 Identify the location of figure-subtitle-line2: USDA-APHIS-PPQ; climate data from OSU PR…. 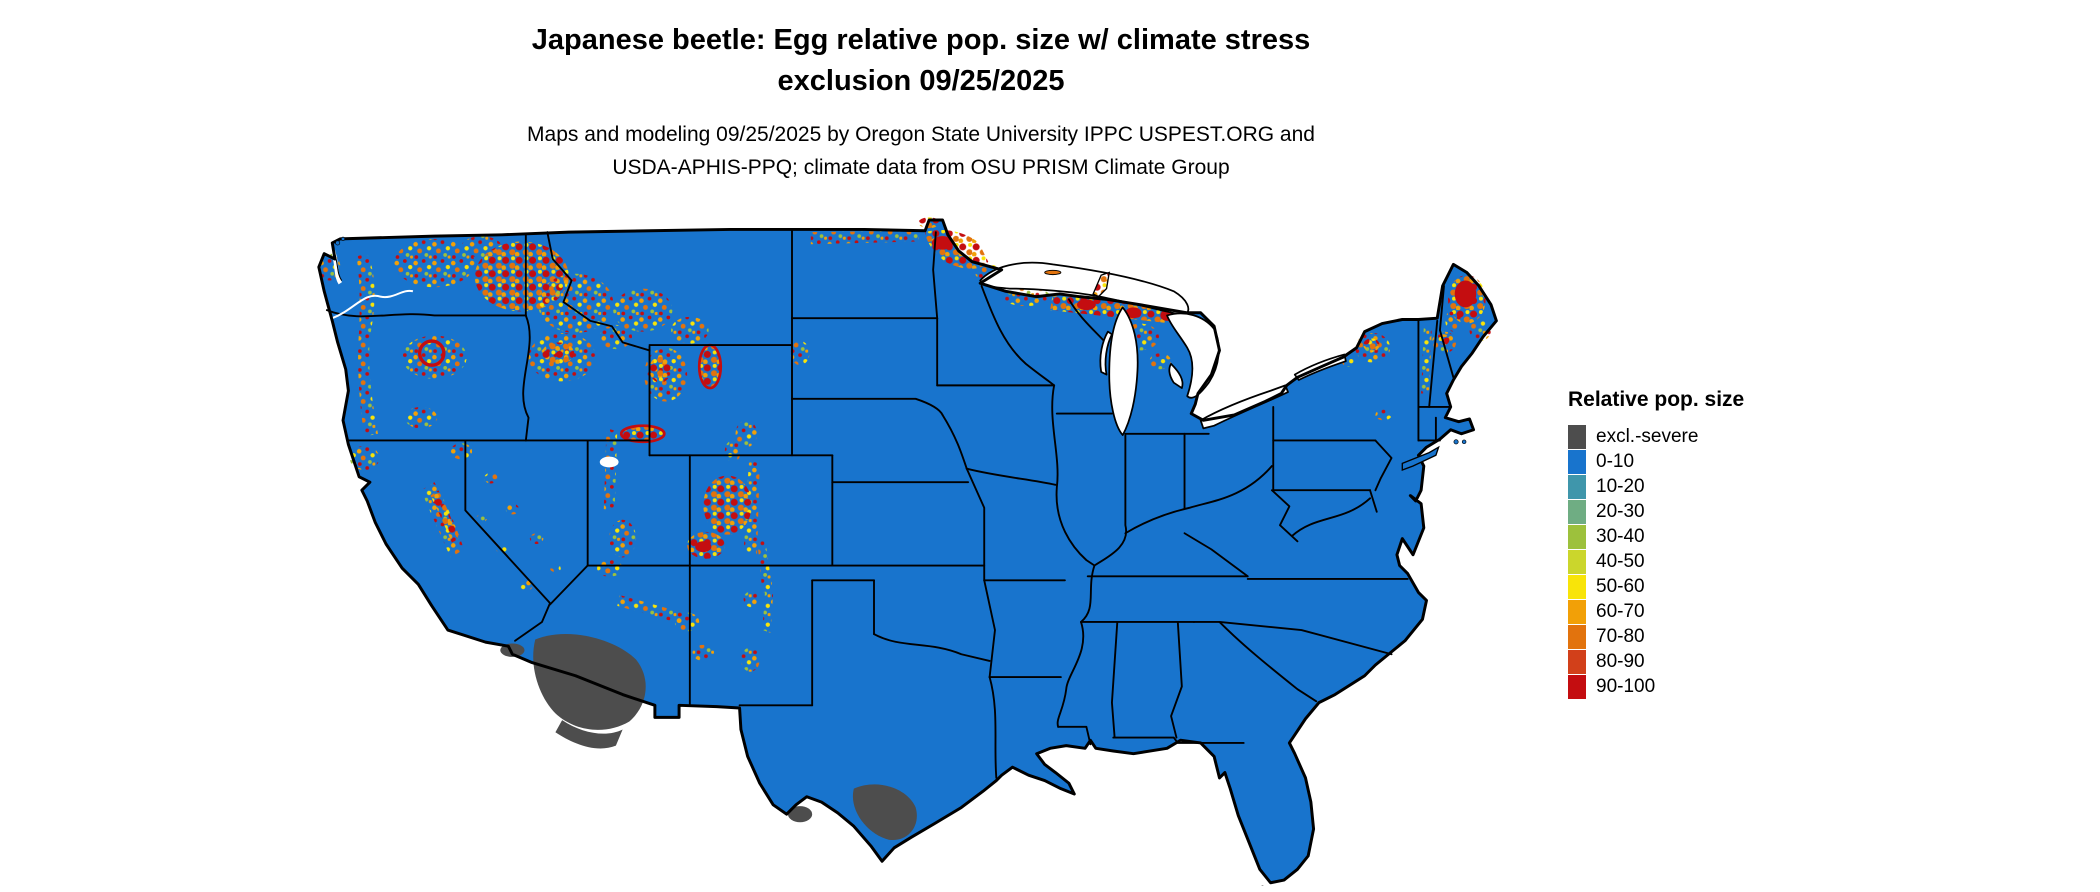
(921, 167).